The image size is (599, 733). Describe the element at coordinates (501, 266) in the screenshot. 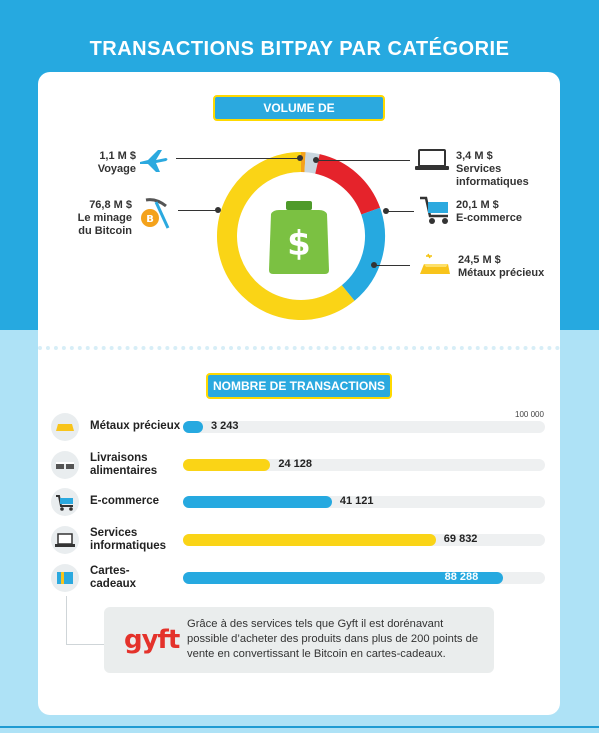

I see `metaux-label: 24,5 M $ Métaux précieux` at that location.